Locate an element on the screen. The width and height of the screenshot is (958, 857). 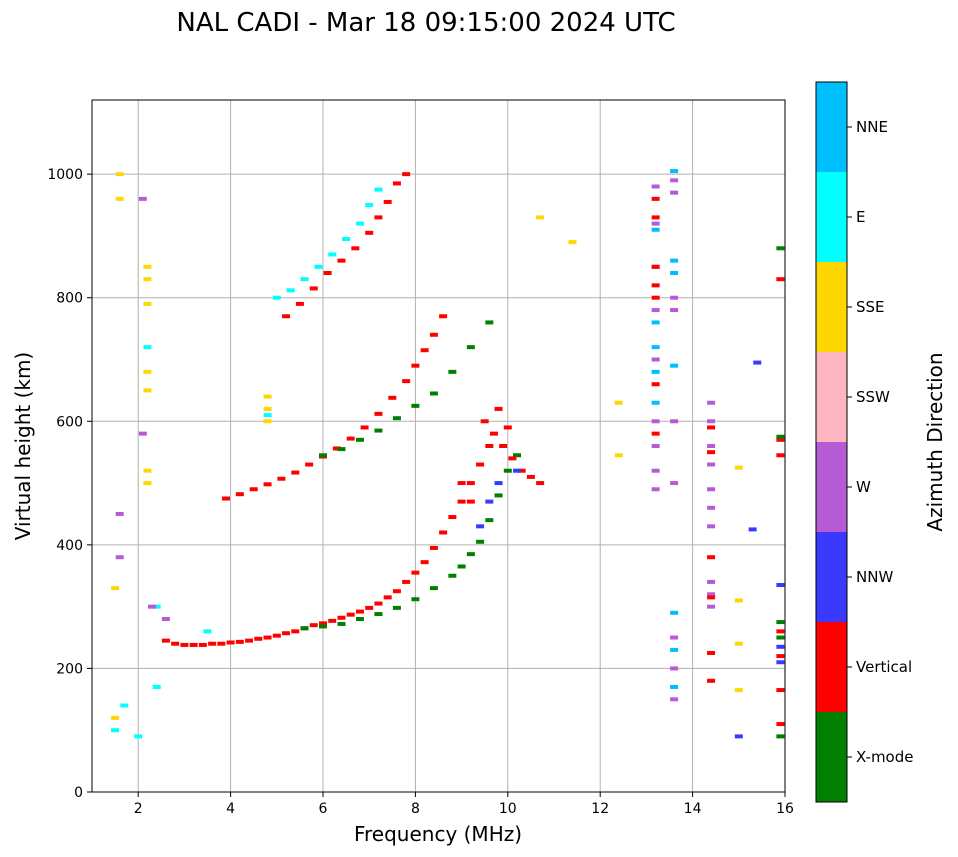
colorbar-label: W is located at coordinates (863, 487).